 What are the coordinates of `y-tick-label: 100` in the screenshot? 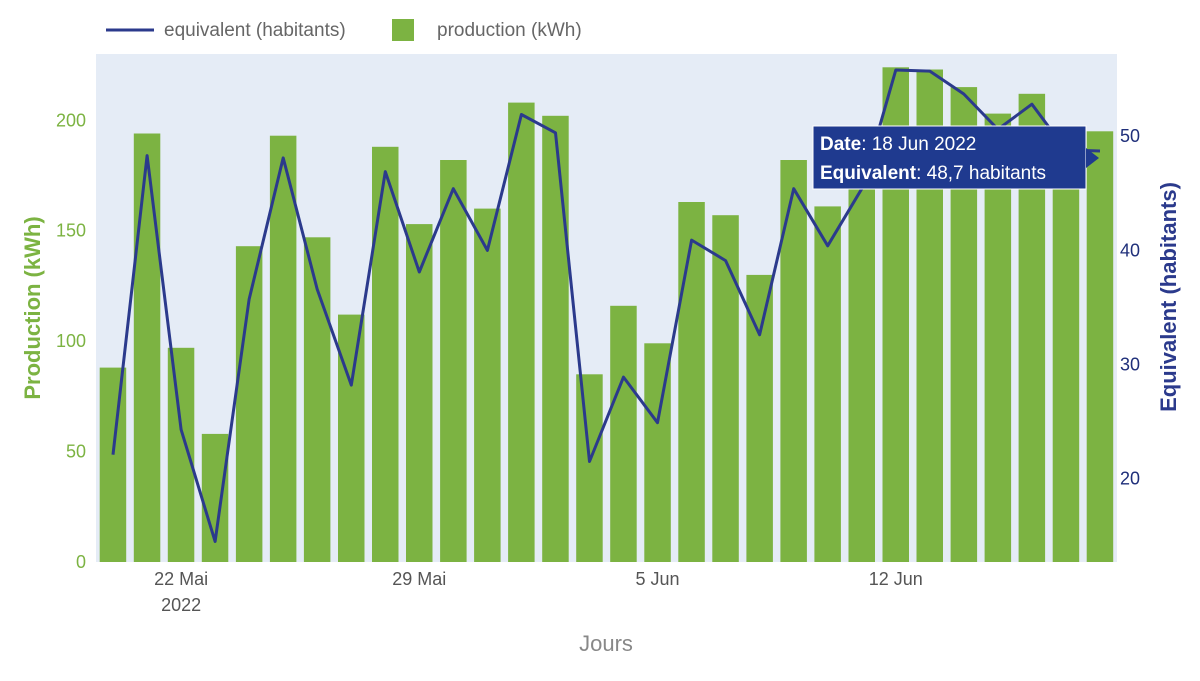 It's located at (71, 341).